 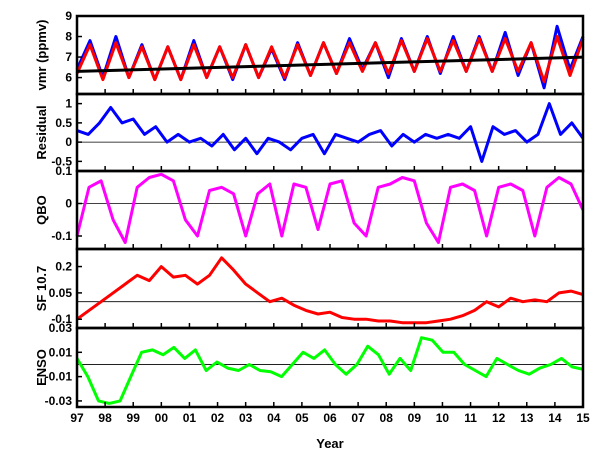 What do you see at coordinates (61, 161) in the screenshot?
I see `residual-ytick-label: -0.5` at bounding box center [61, 161].